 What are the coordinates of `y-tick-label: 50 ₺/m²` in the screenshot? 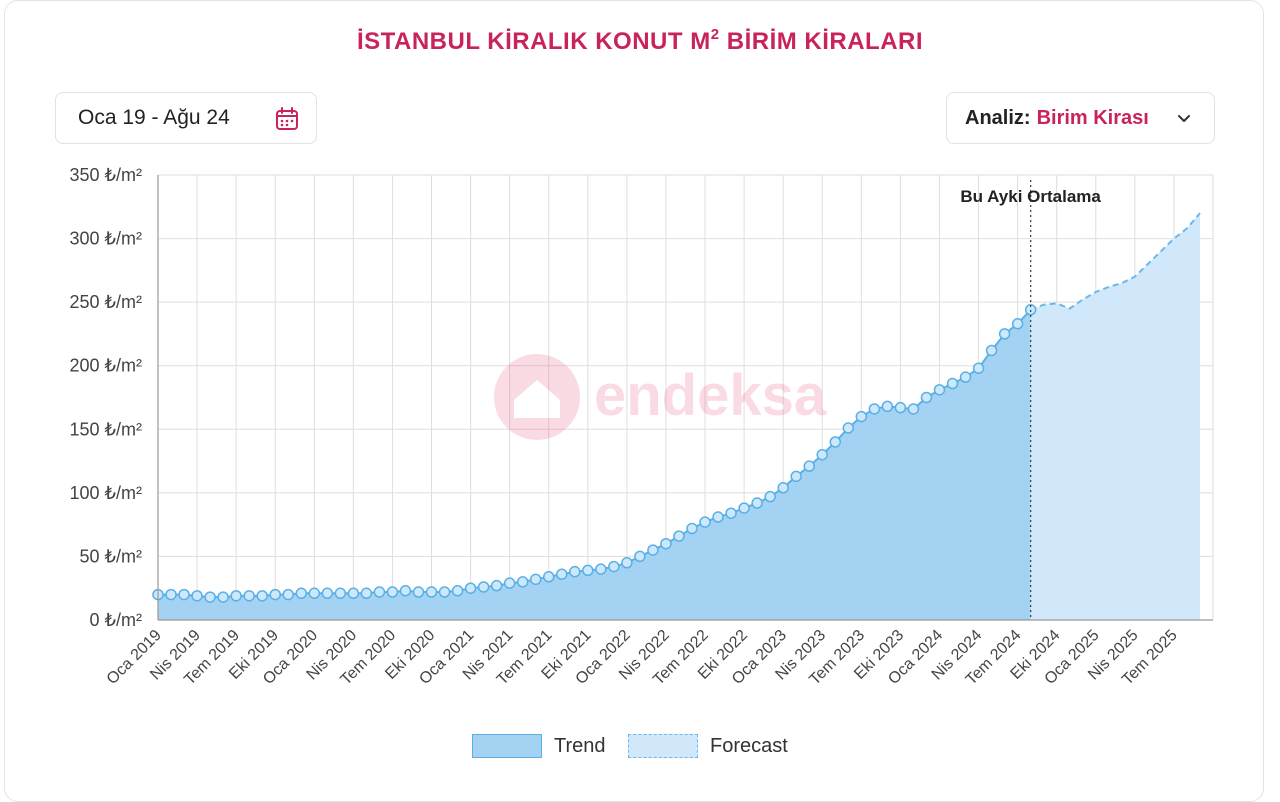 It's located at (111, 556).